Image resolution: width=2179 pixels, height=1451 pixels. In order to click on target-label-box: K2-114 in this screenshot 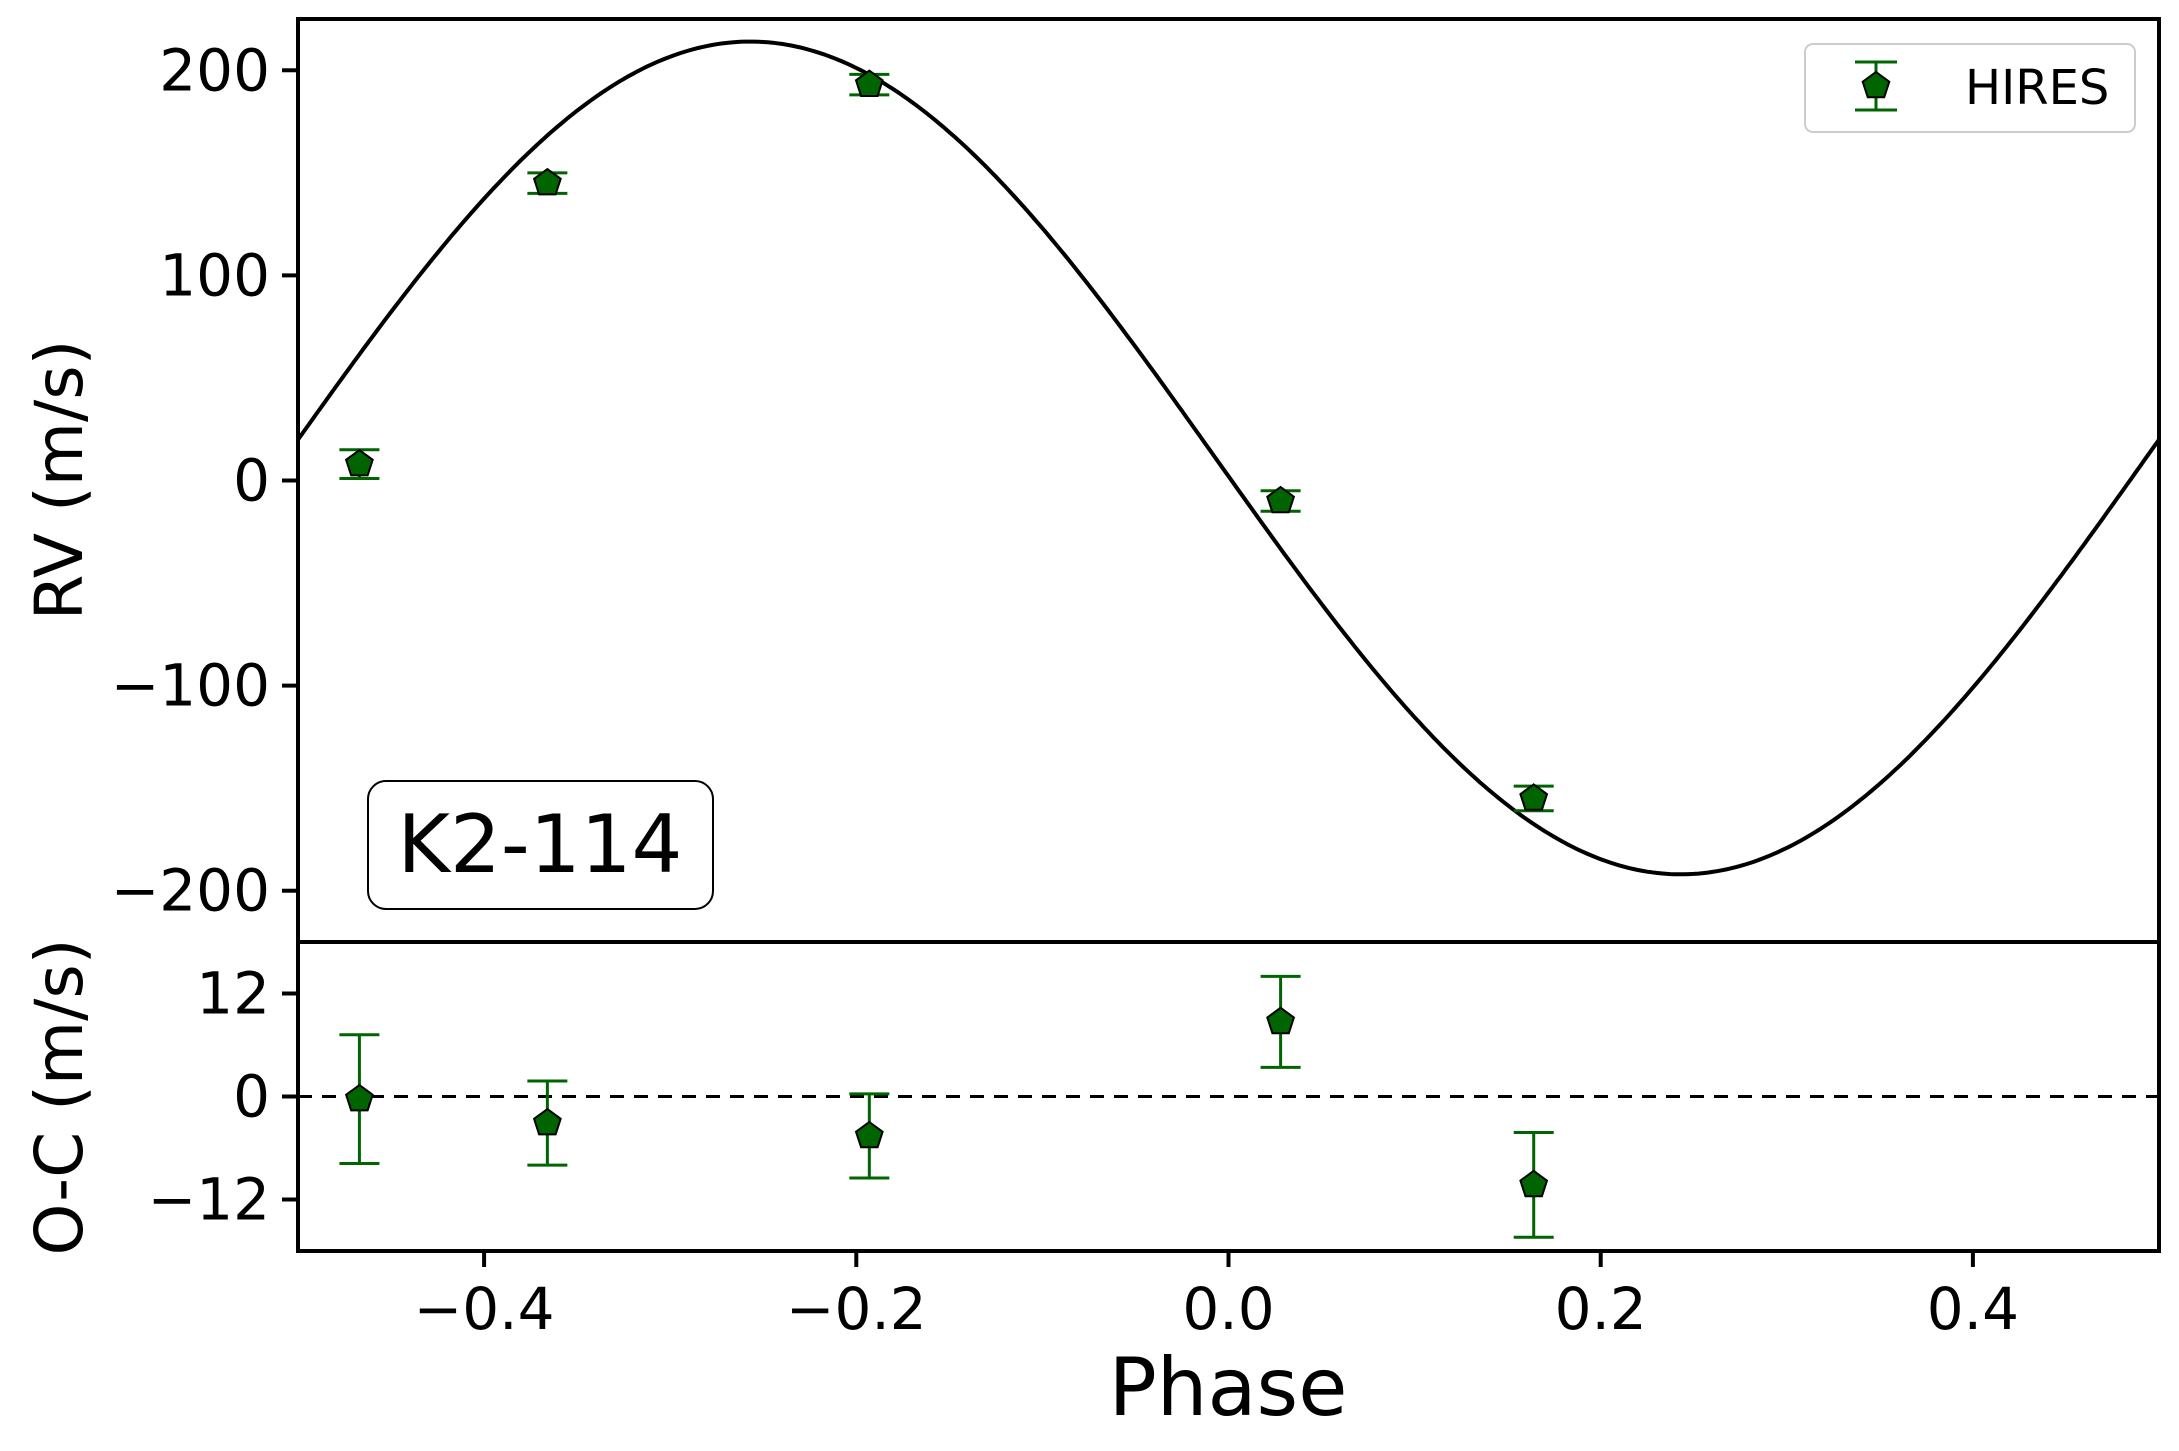, I will do `click(540, 845)`.